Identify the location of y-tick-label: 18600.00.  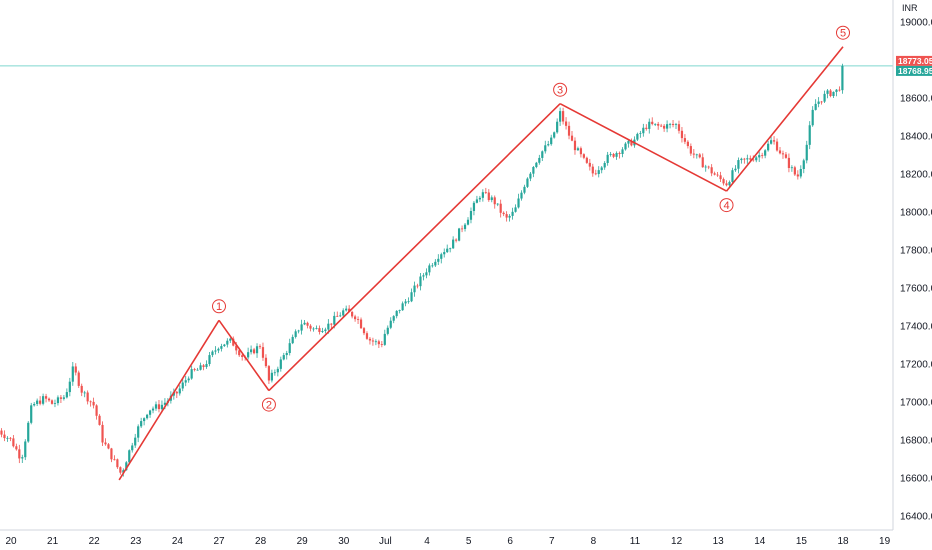
(916, 99).